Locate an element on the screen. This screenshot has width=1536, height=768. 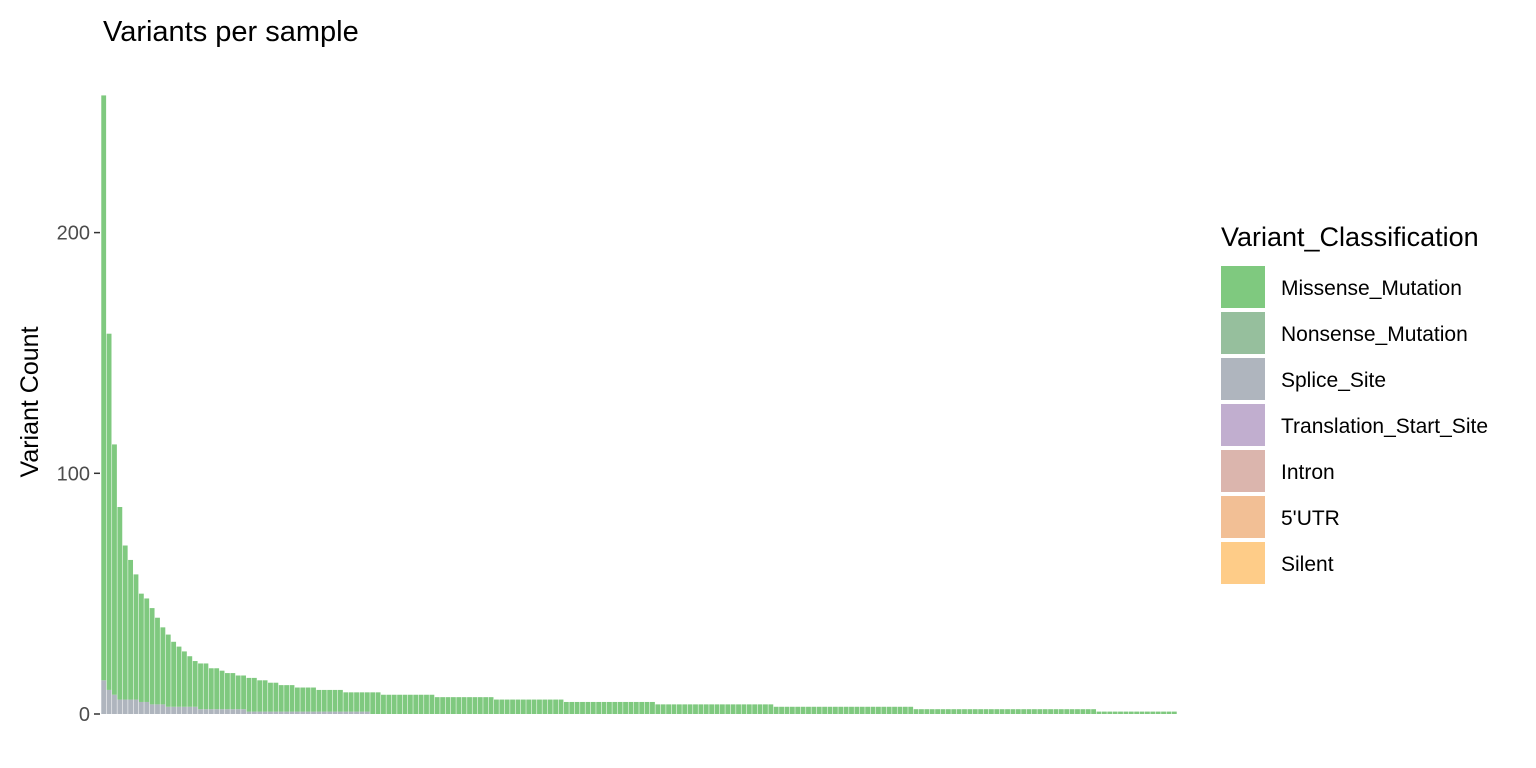
legend-label: Intron is located at coordinates (1308, 472).